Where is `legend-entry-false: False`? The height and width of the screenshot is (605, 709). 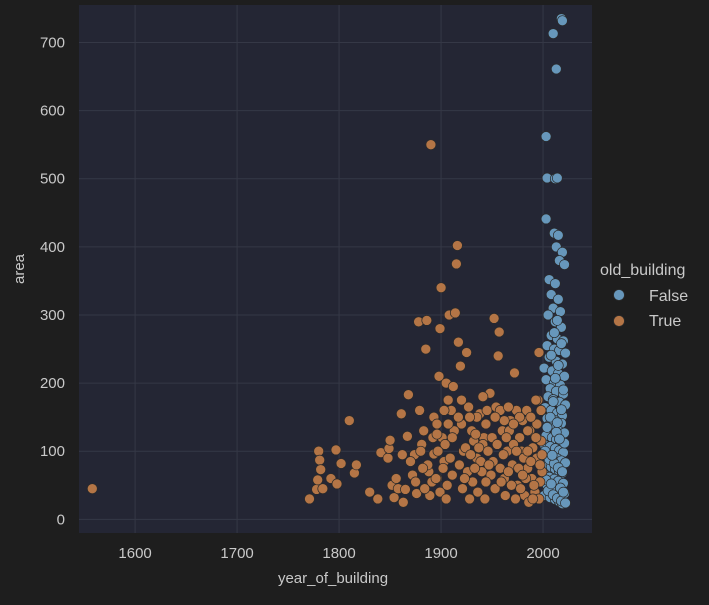
legend-entry-false: False is located at coordinates (668, 296).